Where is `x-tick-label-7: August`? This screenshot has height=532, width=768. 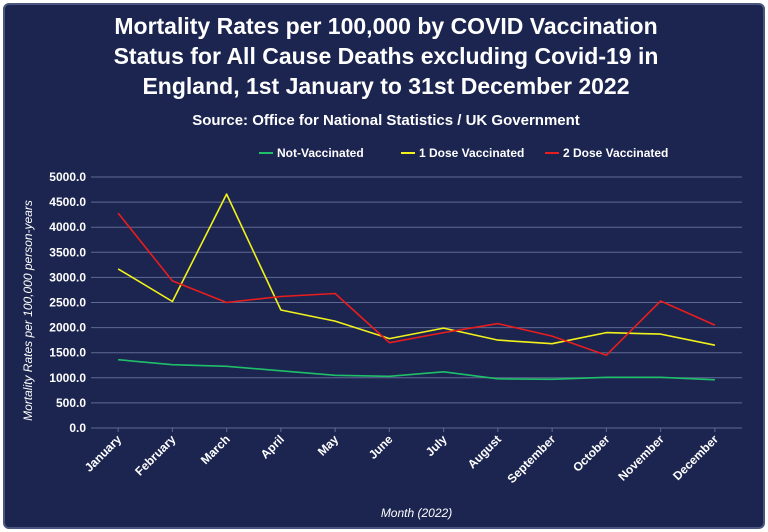
x-tick-label-7: August is located at coordinates (484, 451).